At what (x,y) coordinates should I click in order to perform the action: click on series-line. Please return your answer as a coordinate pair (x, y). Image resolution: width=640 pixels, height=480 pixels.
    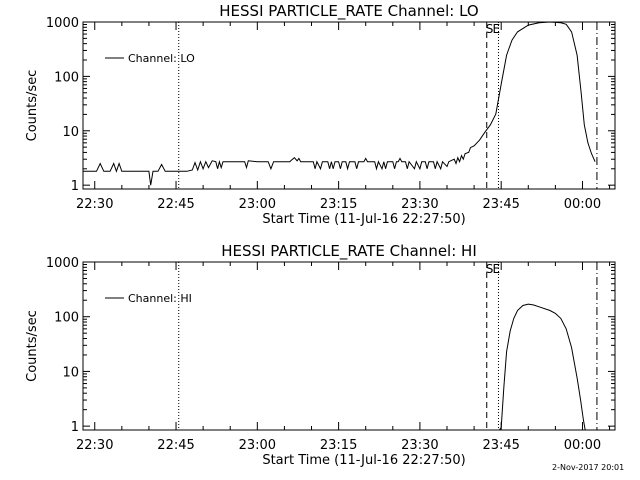
    Looking at the image, I should click on (542, 367).